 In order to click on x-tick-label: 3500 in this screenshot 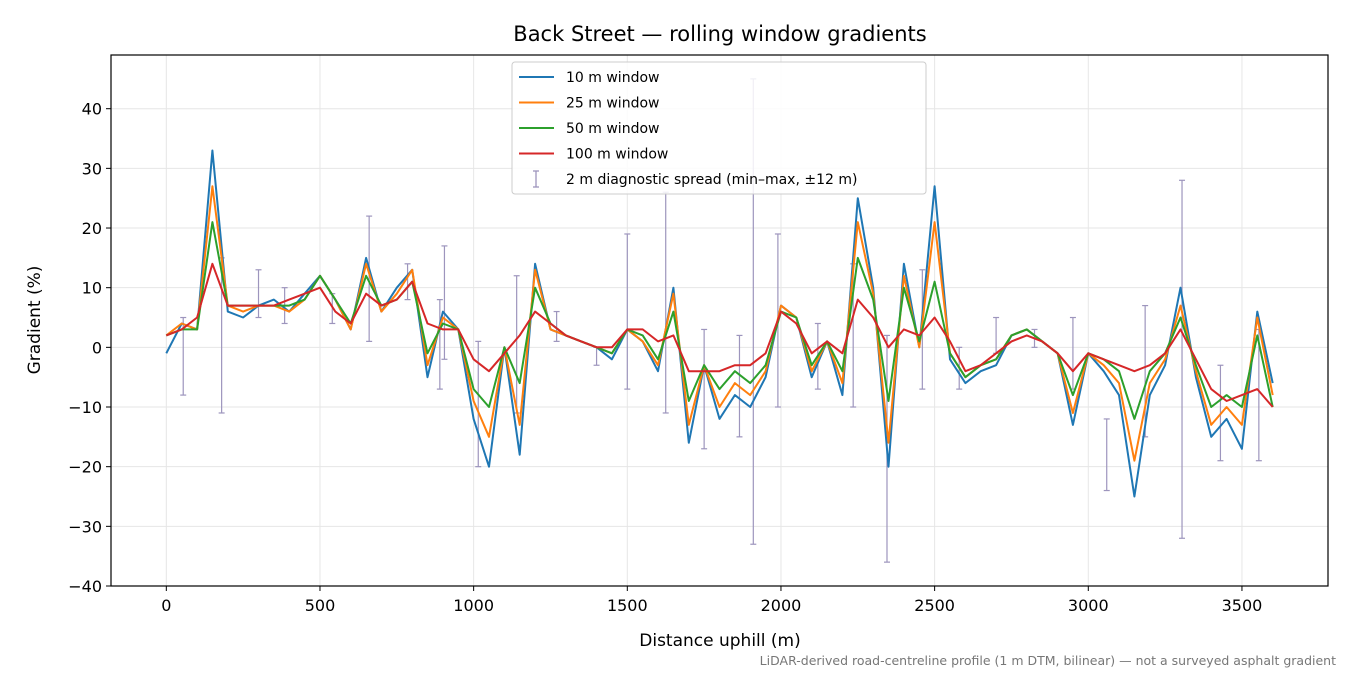, I will do `click(1242, 605)`.